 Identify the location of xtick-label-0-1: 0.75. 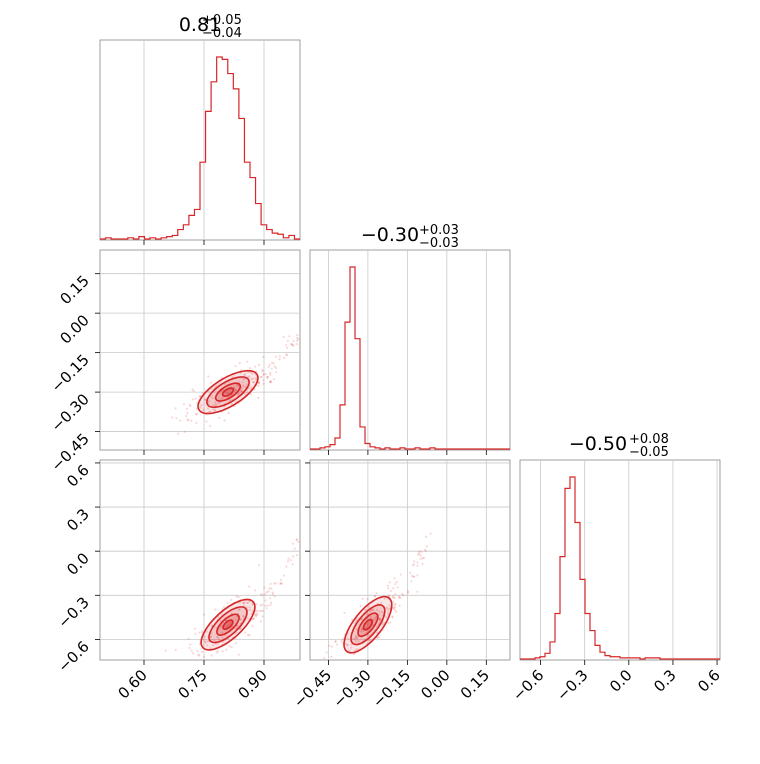
(192, 684).